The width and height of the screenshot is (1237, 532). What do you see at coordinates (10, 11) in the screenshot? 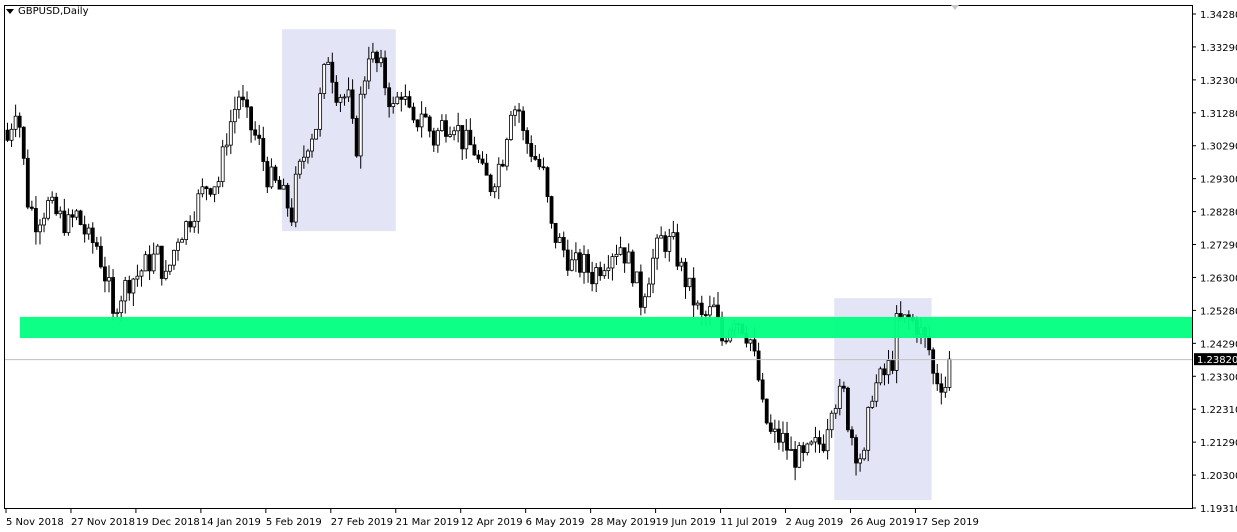
I see `triangle-down-icon` at bounding box center [10, 11].